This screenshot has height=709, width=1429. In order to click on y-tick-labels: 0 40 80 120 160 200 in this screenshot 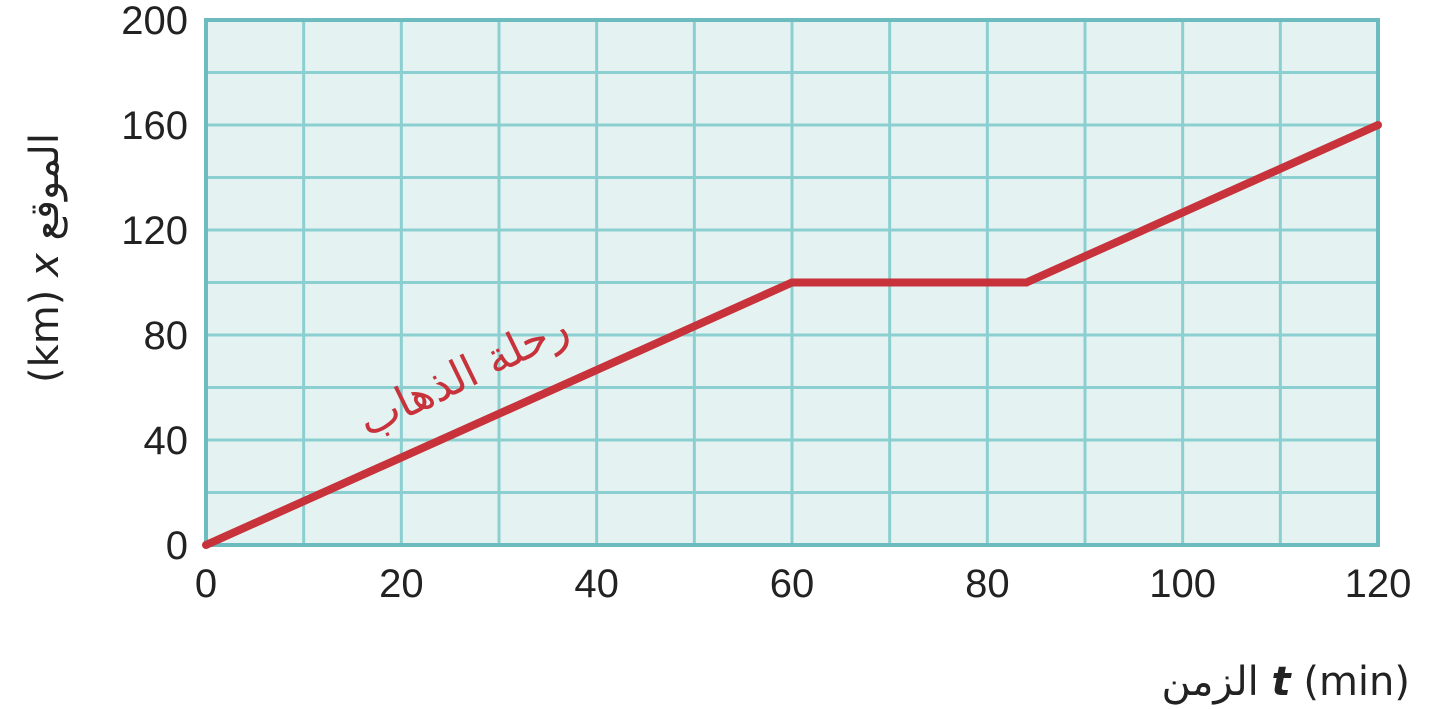, I will do `click(154, 284)`.